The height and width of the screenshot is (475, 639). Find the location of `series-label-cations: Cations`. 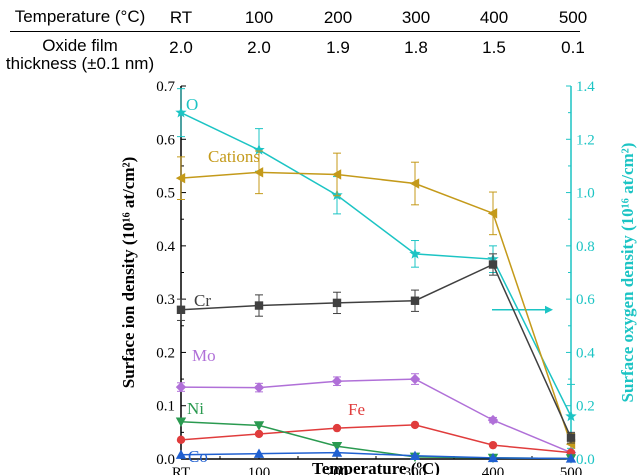

series-label-cations: Cations is located at coordinates (234, 156).